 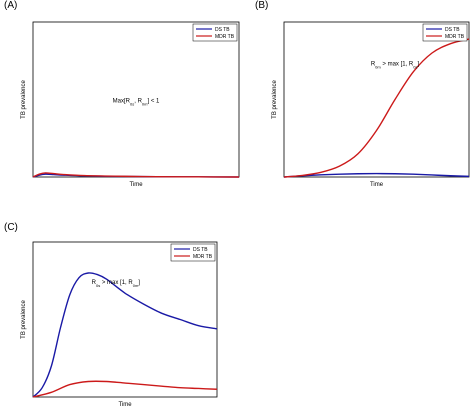 I want to click on plot-frame, so click(x=125, y=319).